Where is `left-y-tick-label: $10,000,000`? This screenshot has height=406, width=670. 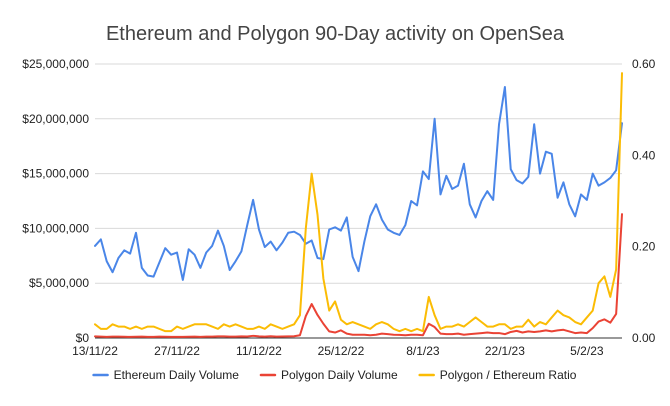
left-y-tick-label: $10,000,000 is located at coordinates (55, 228).